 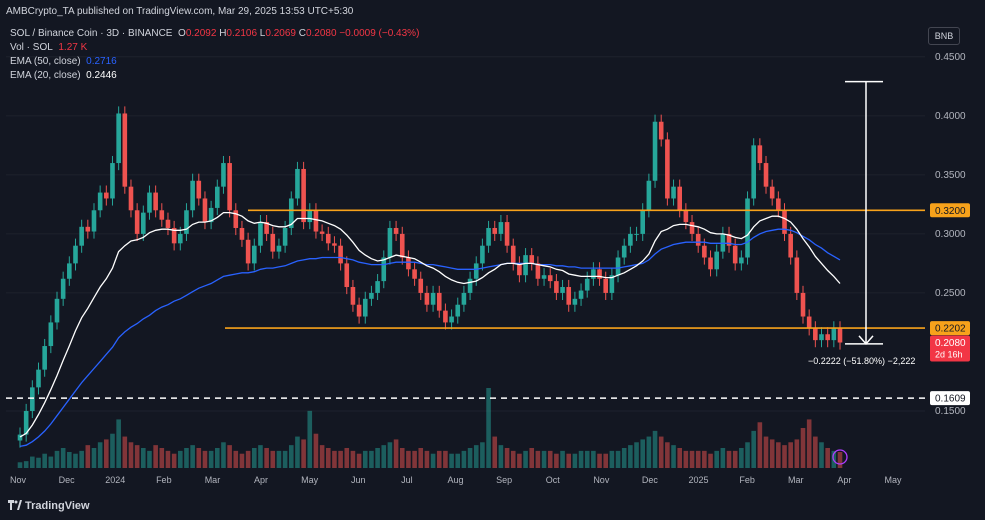 What do you see at coordinates (91, 33) in the screenshot?
I see `symbol-label: SOL / Binance Coin · 3D · BINANCE` at bounding box center [91, 33].